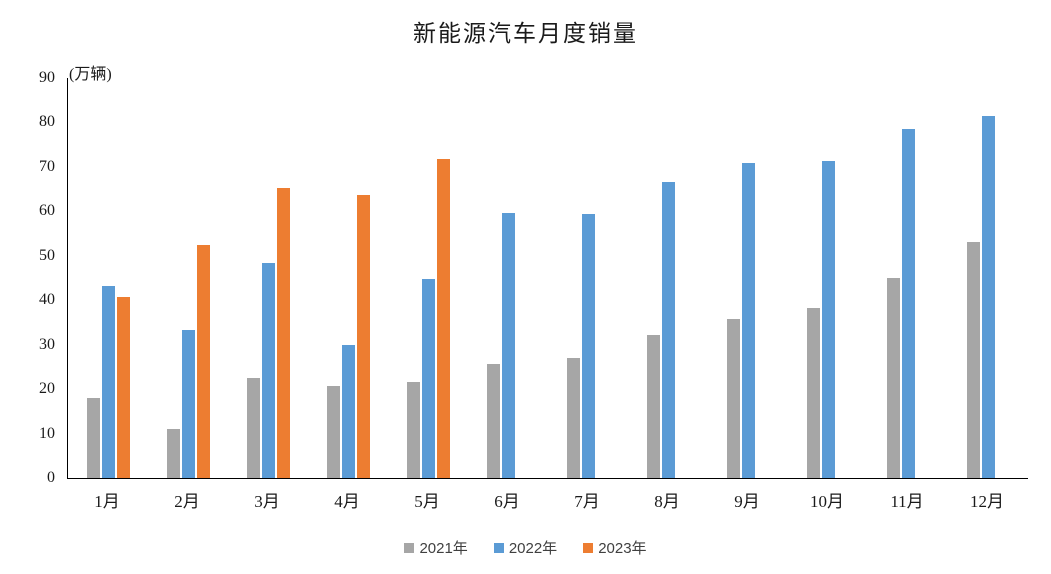  I want to click on x-axis-label: 5月, so click(427, 501).